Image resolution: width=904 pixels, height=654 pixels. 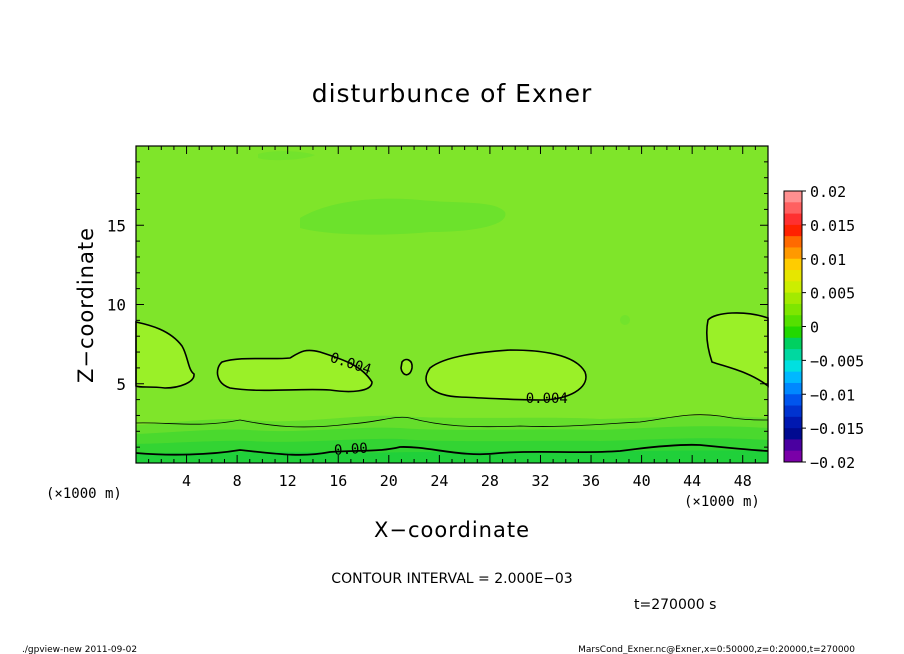 I want to click on x-unit-label: (×1000 m), so click(x=722, y=502).